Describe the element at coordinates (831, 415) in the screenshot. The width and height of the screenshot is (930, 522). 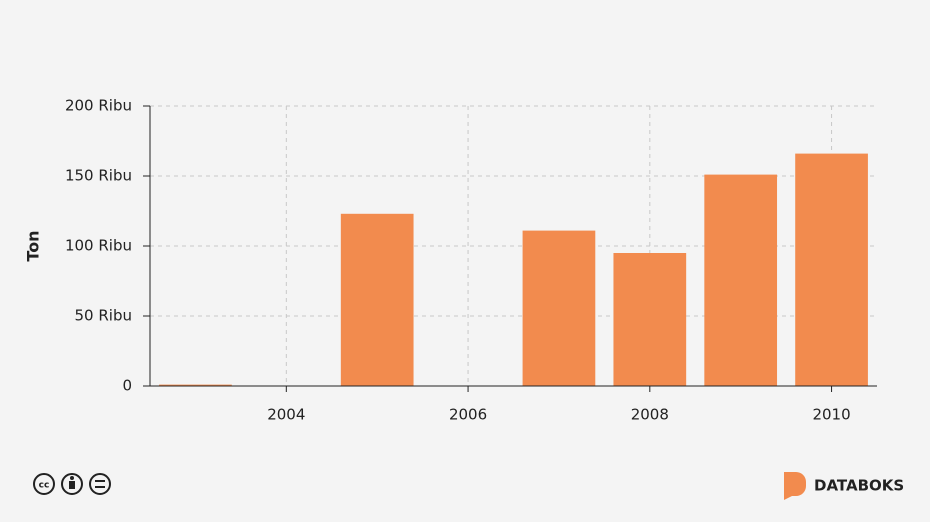
I see `x-tick-label: 2010` at that location.